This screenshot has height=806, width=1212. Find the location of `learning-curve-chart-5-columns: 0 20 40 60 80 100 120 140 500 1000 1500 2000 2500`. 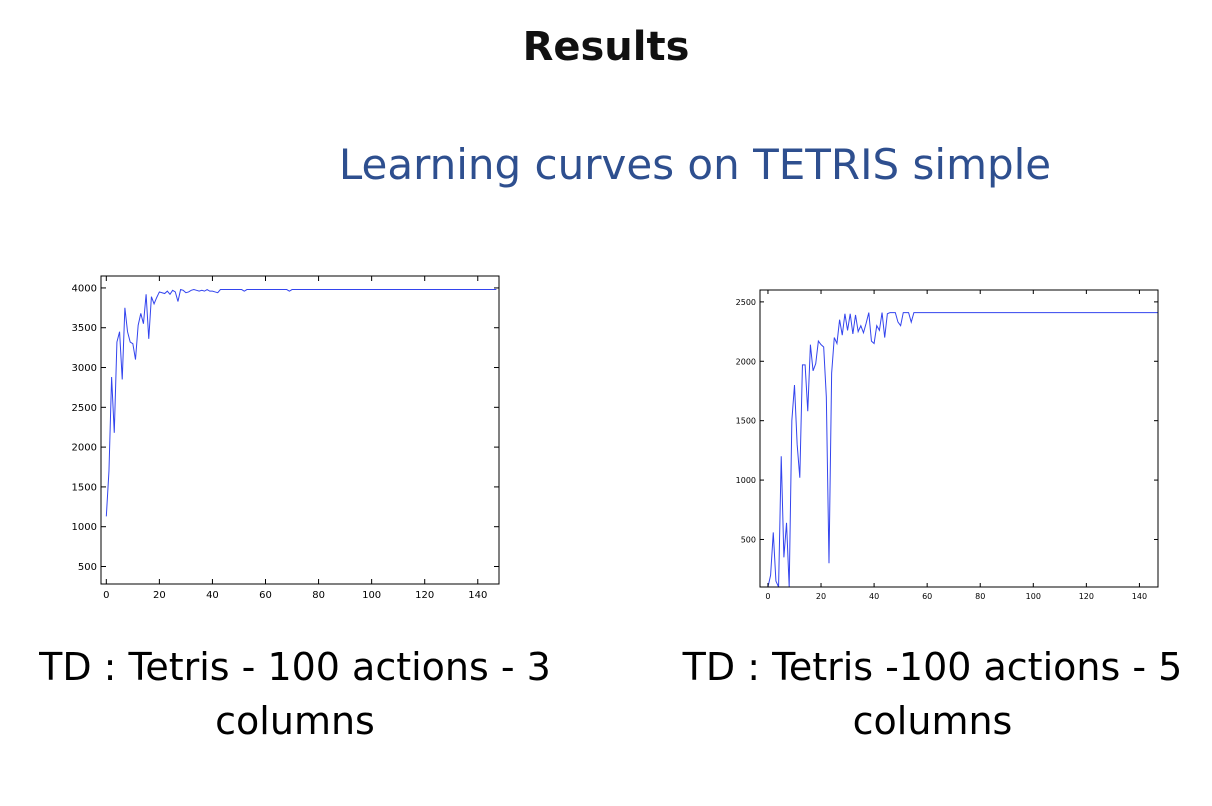

learning-curve-chart-5-columns: 0 20 40 60 80 100 120 140 500 1000 1500 2000 2500 is located at coordinates (947, 445).